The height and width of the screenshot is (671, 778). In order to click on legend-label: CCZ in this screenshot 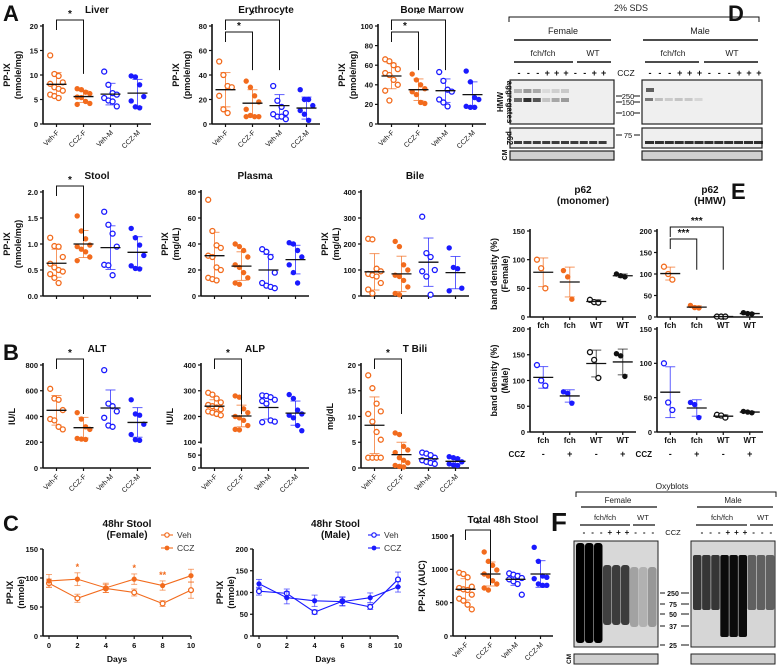, I will do `click(392, 548)`.